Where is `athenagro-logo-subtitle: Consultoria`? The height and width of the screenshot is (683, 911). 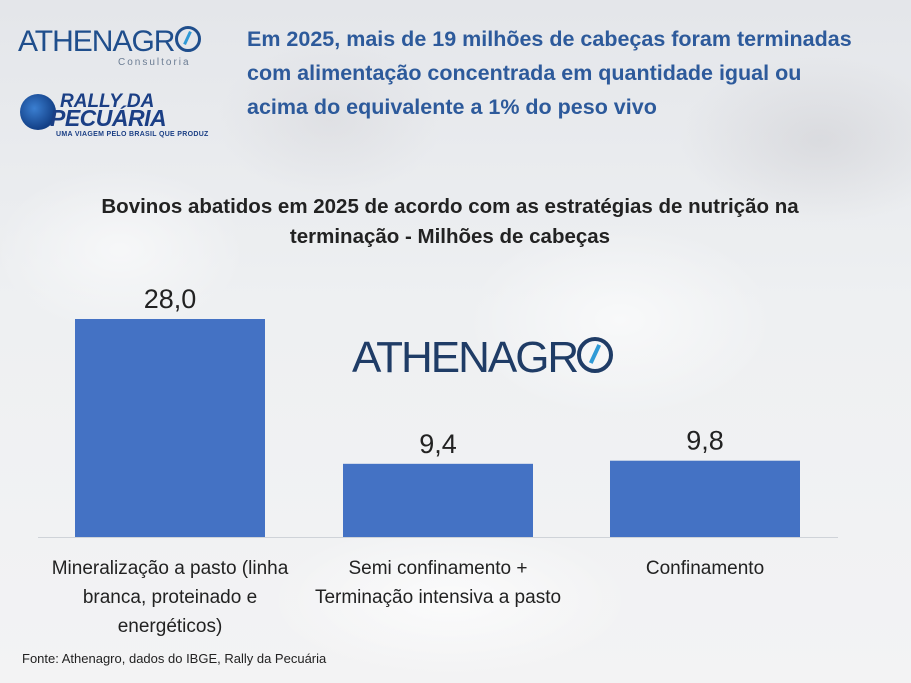 athenagro-logo-subtitle: Consultoria is located at coordinates (154, 62).